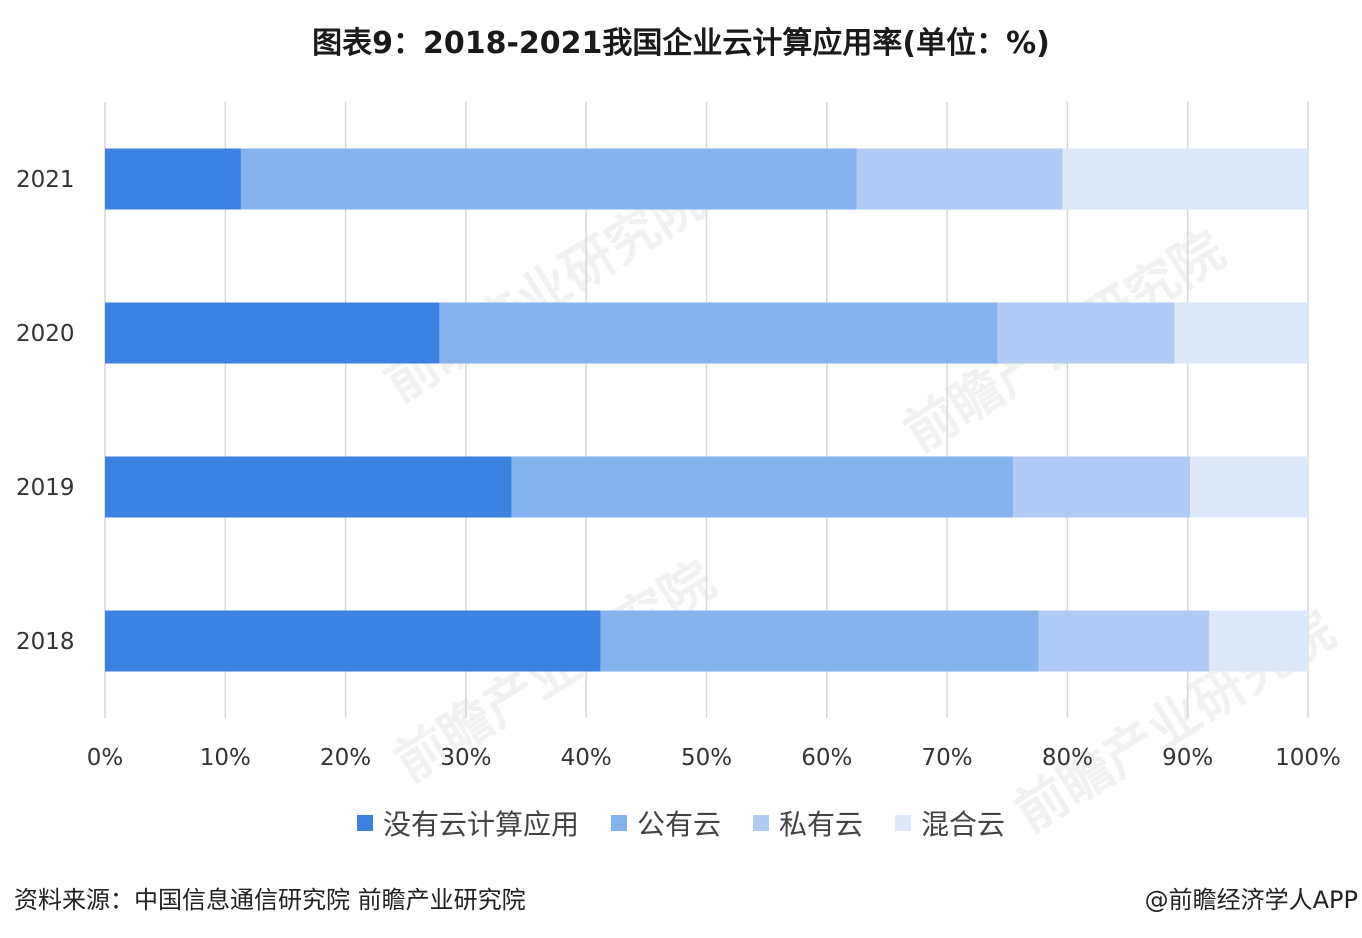 The image size is (1362, 938). Describe the element at coordinates (1187, 758) in the screenshot. I see `x-tick-label: 90%` at that location.